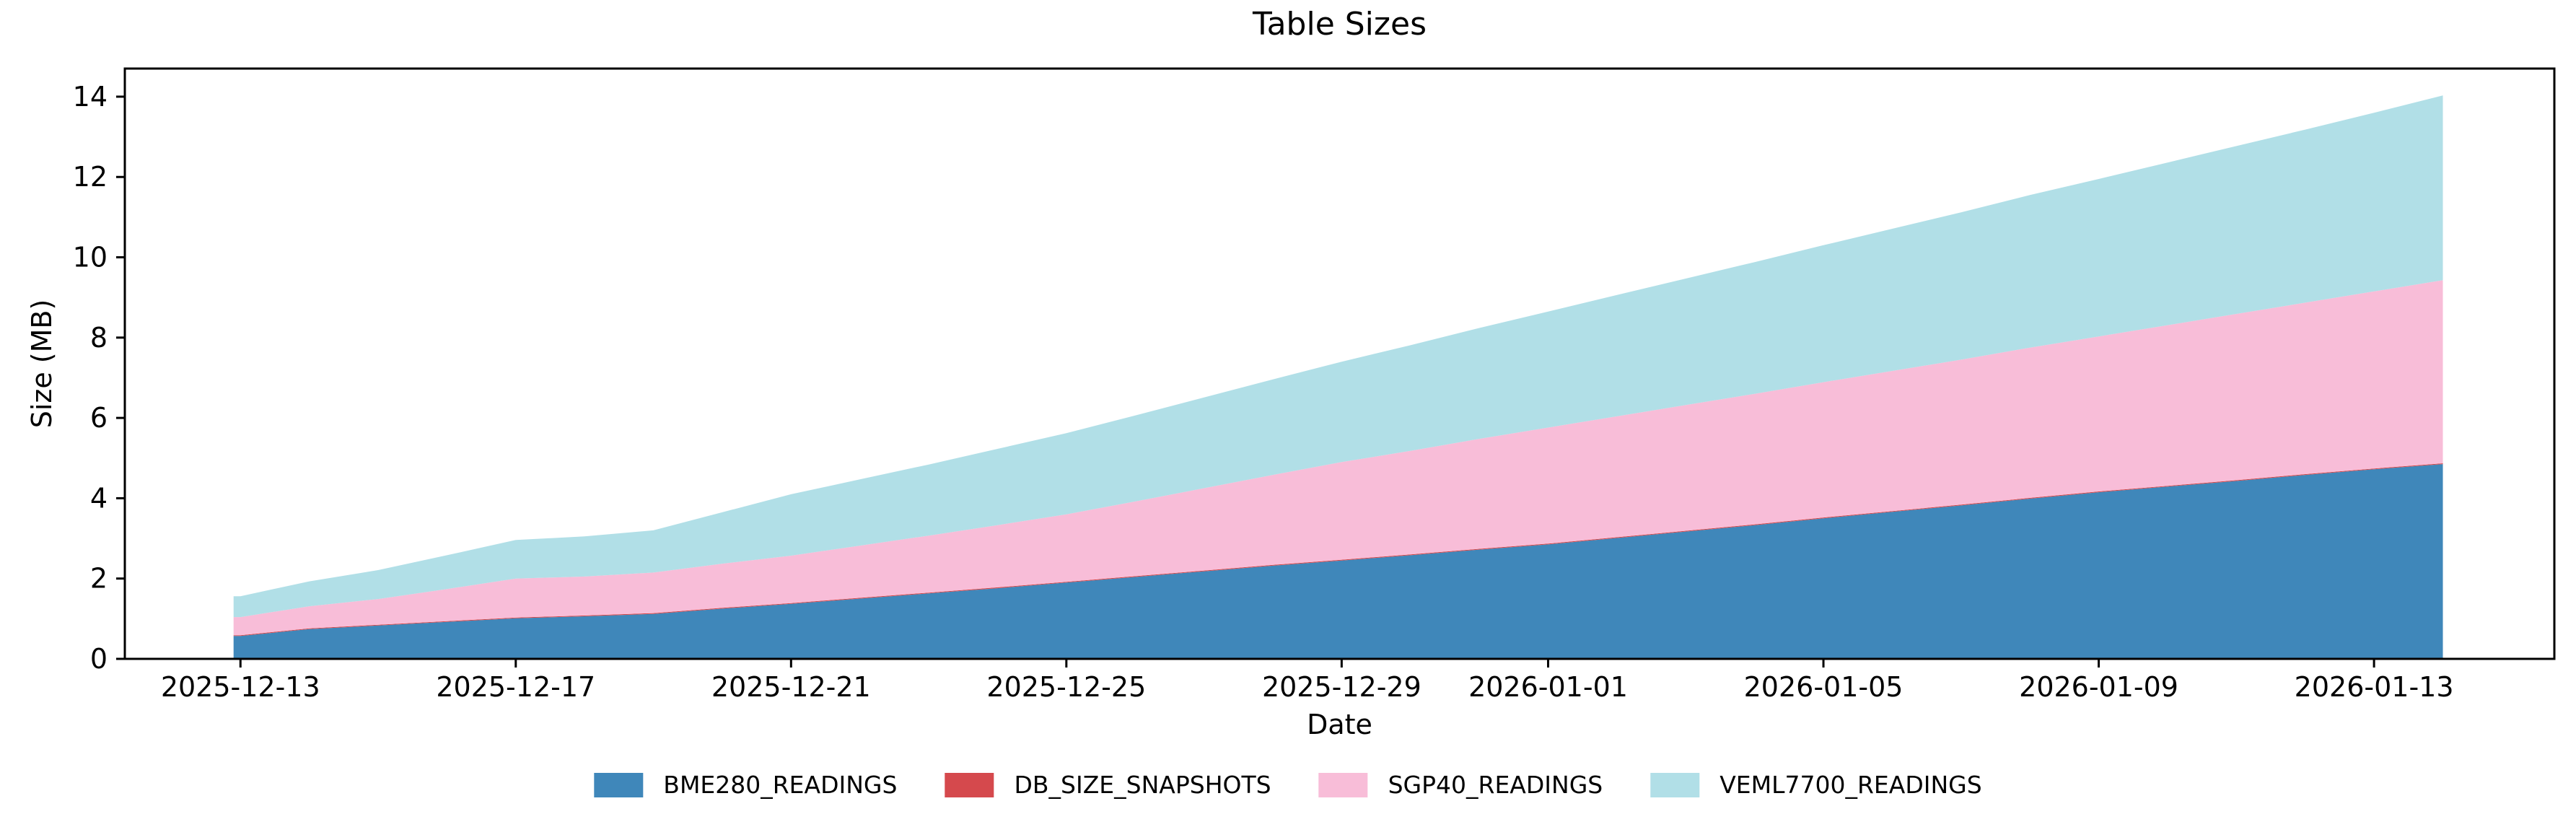  I want to click on legend-item-sgp40: SGP40_READINGS, so click(1460, 785).